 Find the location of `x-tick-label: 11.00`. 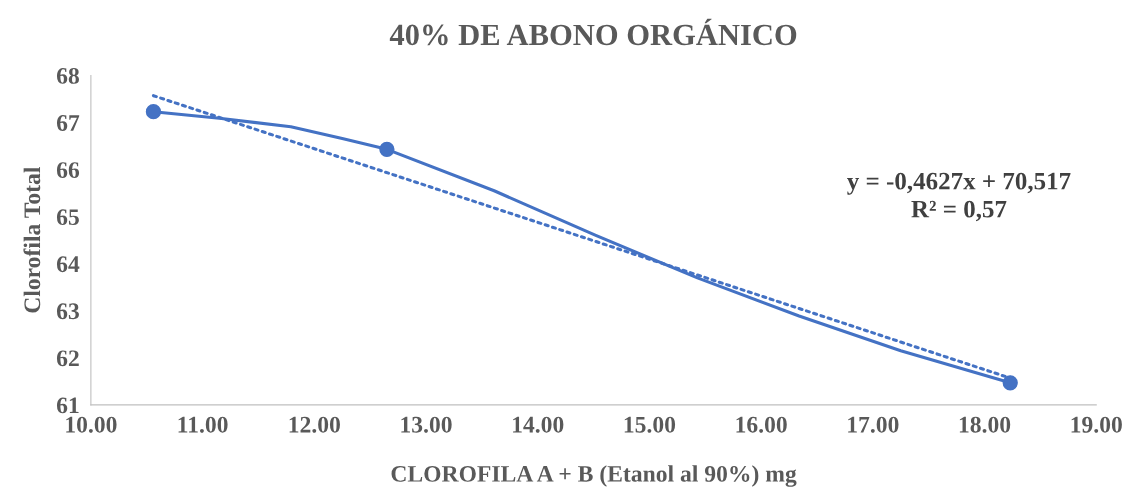

x-tick-label: 11.00 is located at coordinates (203, 424).